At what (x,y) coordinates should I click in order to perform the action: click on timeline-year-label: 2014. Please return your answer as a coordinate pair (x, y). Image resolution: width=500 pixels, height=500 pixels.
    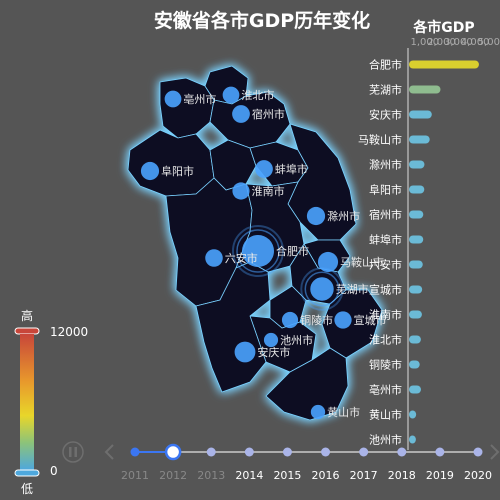
    Looking at the image, I should click on (249, 475).